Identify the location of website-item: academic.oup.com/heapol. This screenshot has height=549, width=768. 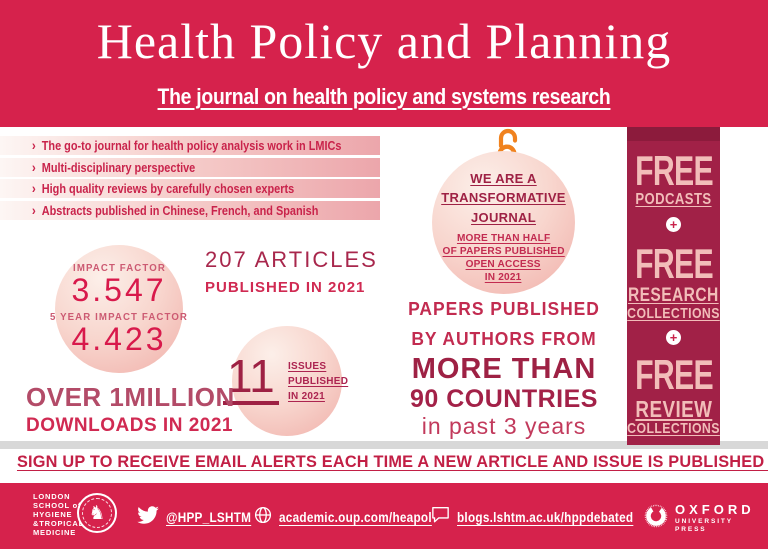
(354, 517).